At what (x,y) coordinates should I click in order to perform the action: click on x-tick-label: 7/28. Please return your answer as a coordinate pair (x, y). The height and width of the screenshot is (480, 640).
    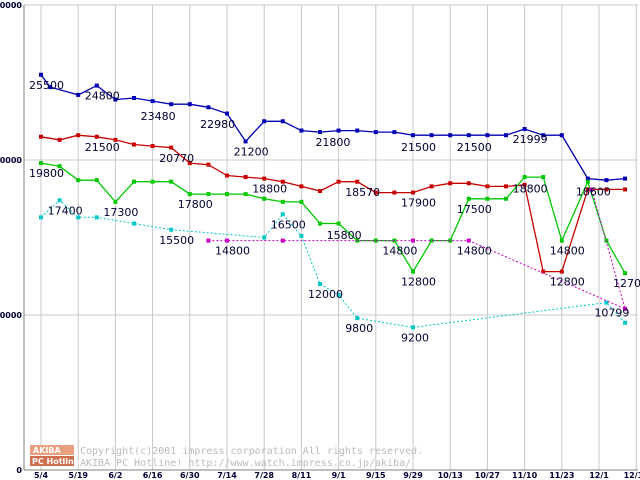
    Looking at the image, I should click on (264, 475).